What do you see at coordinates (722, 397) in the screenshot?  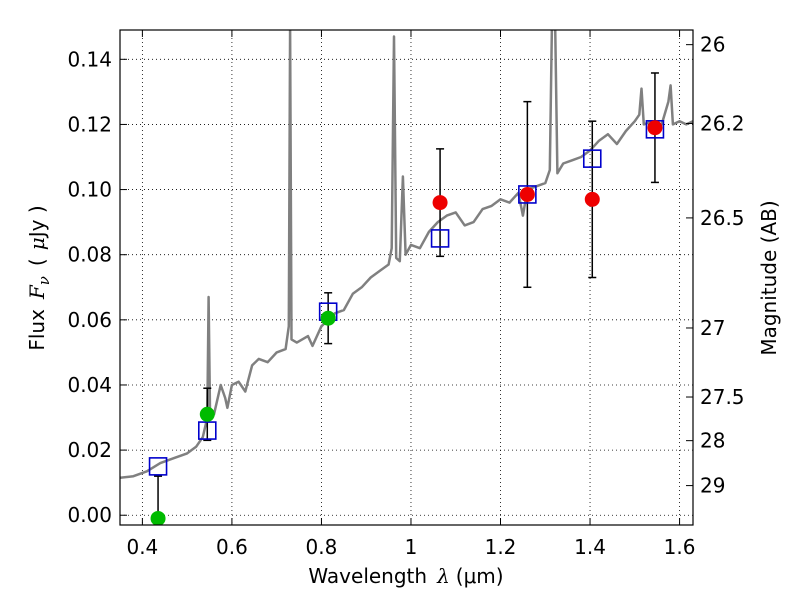 I see `y2-tick-label: 27.5` at bounding box center [722, 397].